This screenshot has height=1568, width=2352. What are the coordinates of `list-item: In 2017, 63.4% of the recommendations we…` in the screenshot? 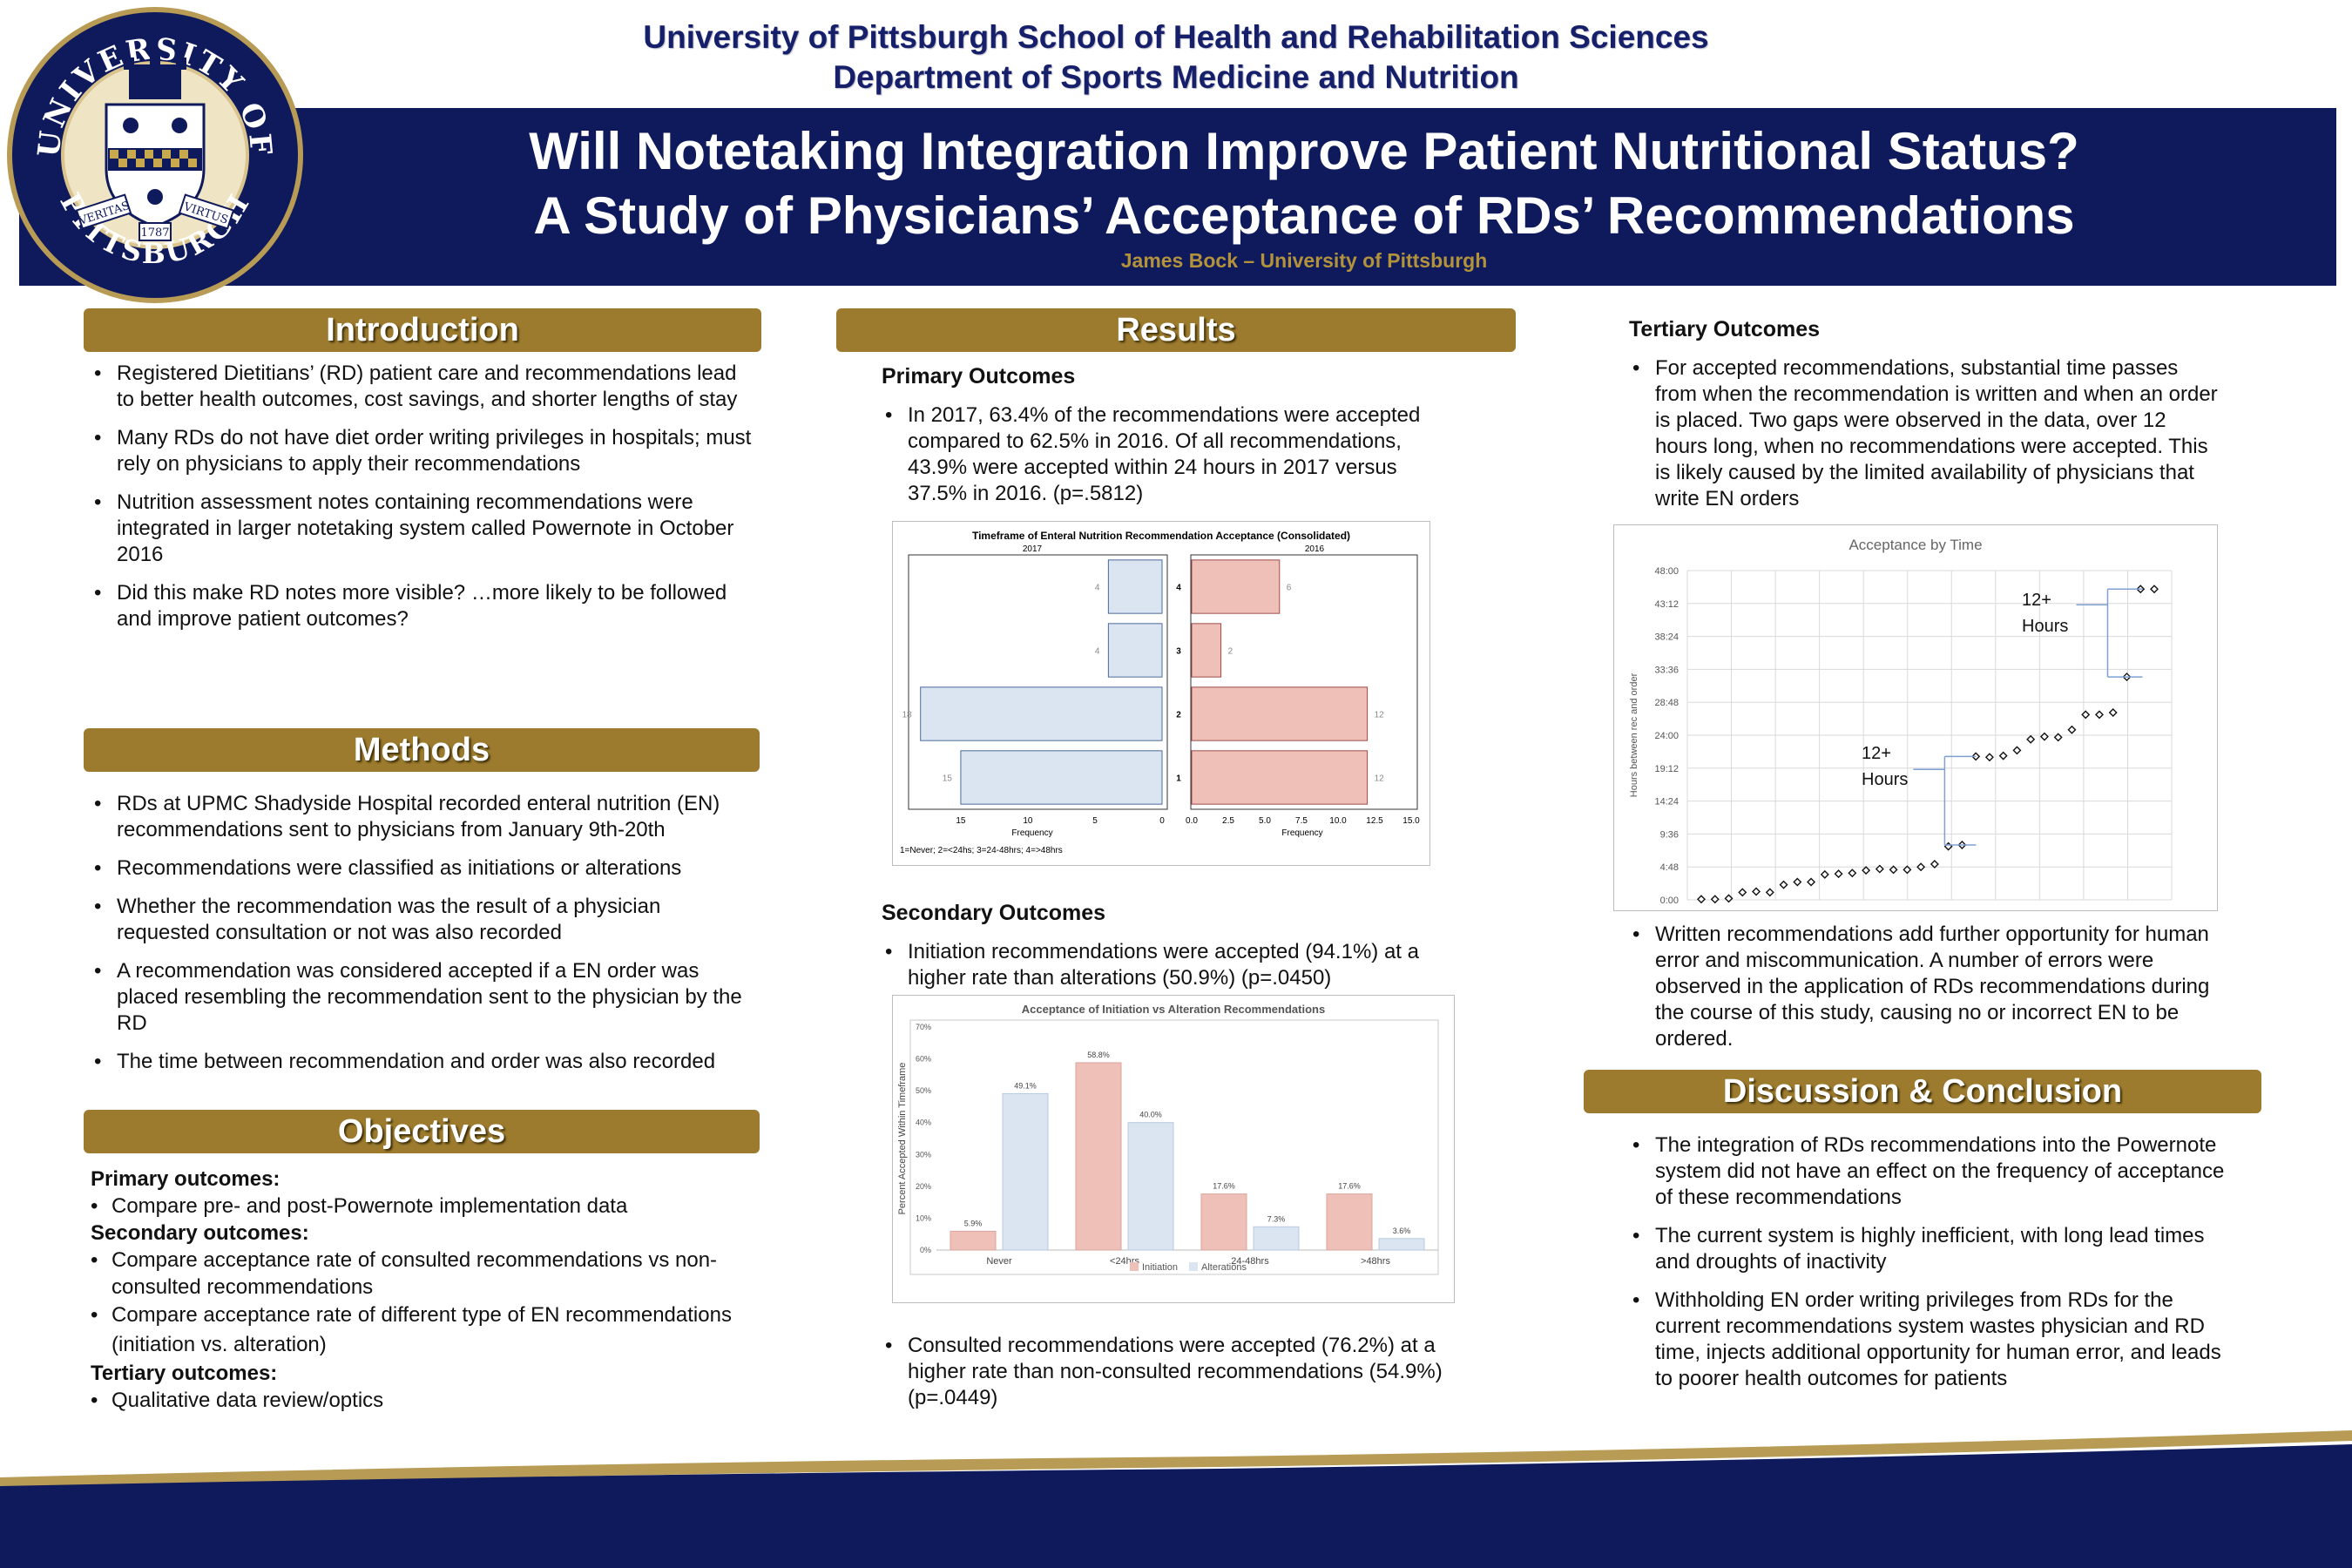 It's located at (1165, 455).